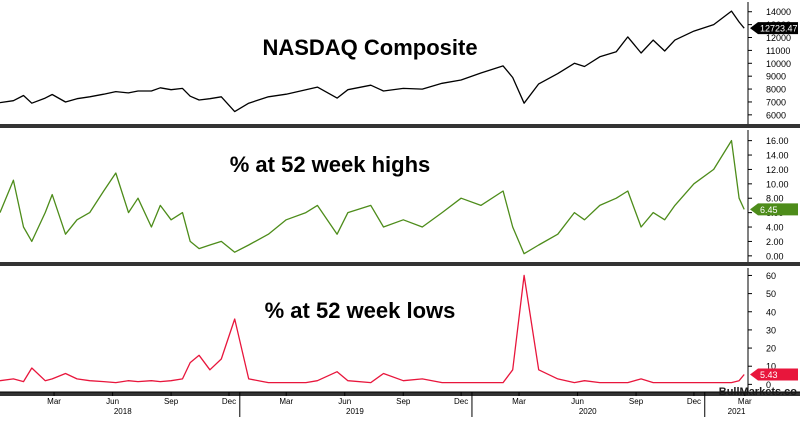  Describe the element at coordinates (775, 256) in the screenshot. I see `y-tick-label: 0.00` at that location.